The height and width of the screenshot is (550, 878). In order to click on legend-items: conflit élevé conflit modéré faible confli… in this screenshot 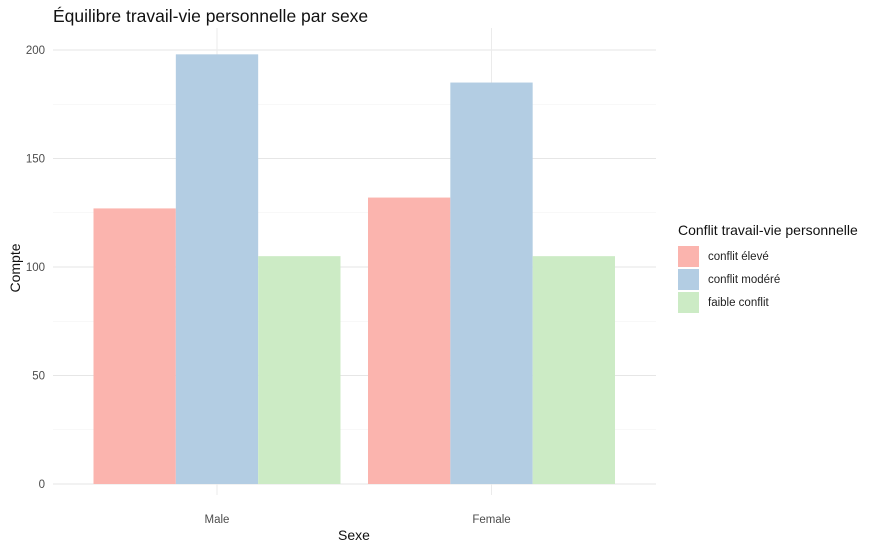, I will do `click(768, 279)`.